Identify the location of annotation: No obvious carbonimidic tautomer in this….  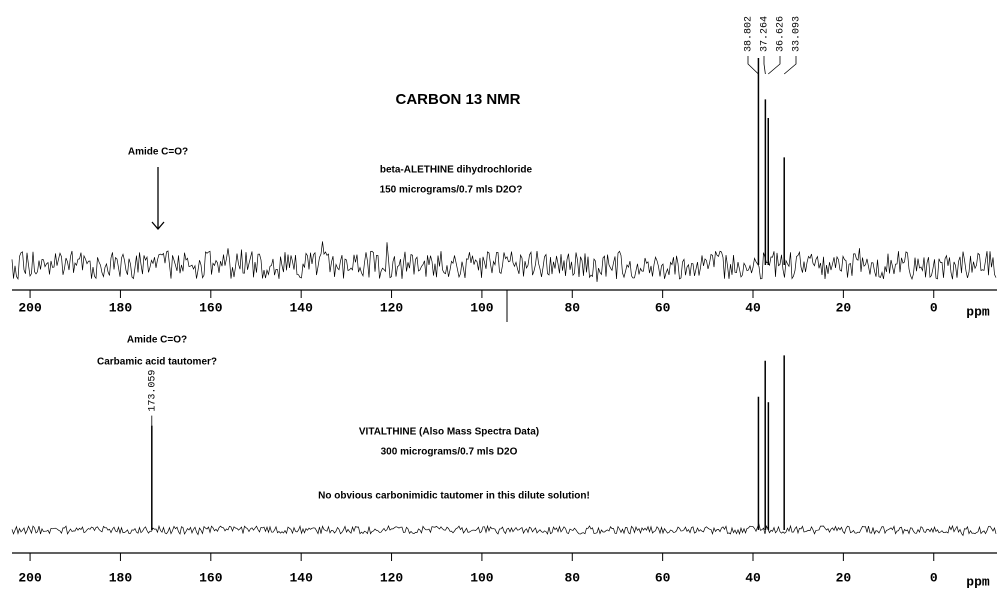
(454, 496).